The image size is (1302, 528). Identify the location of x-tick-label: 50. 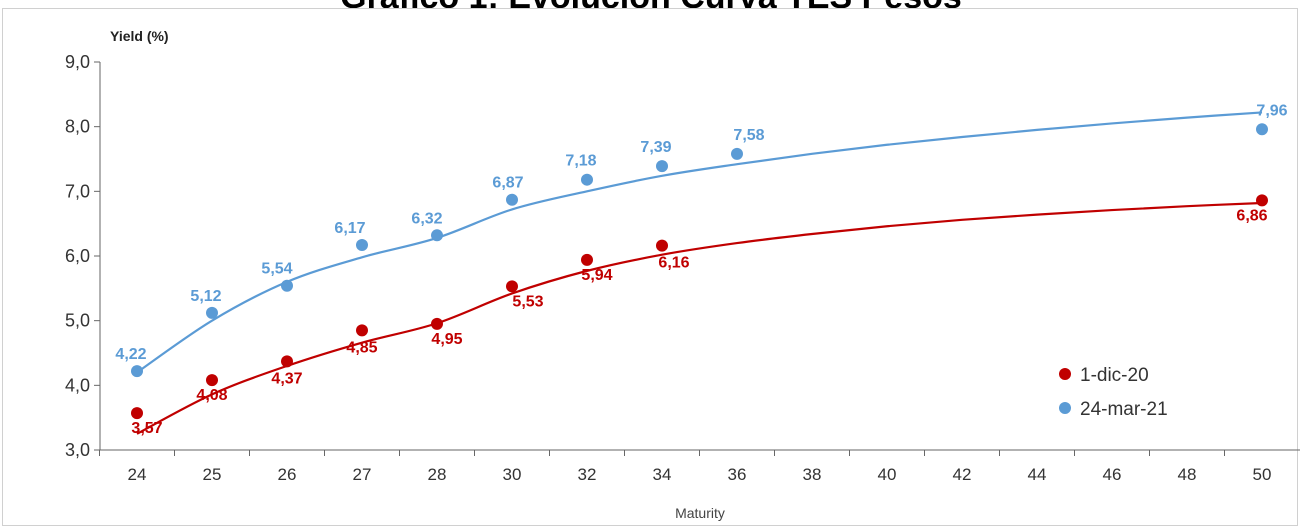
(1262, 474).